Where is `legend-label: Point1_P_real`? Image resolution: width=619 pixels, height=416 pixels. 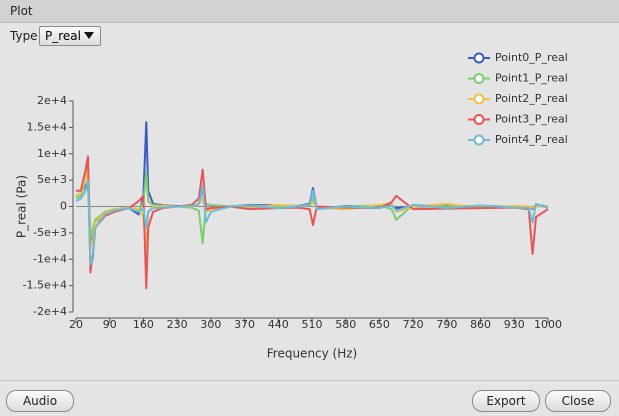
legend-label: Point1_P_real is located at coordinates (531, 78).